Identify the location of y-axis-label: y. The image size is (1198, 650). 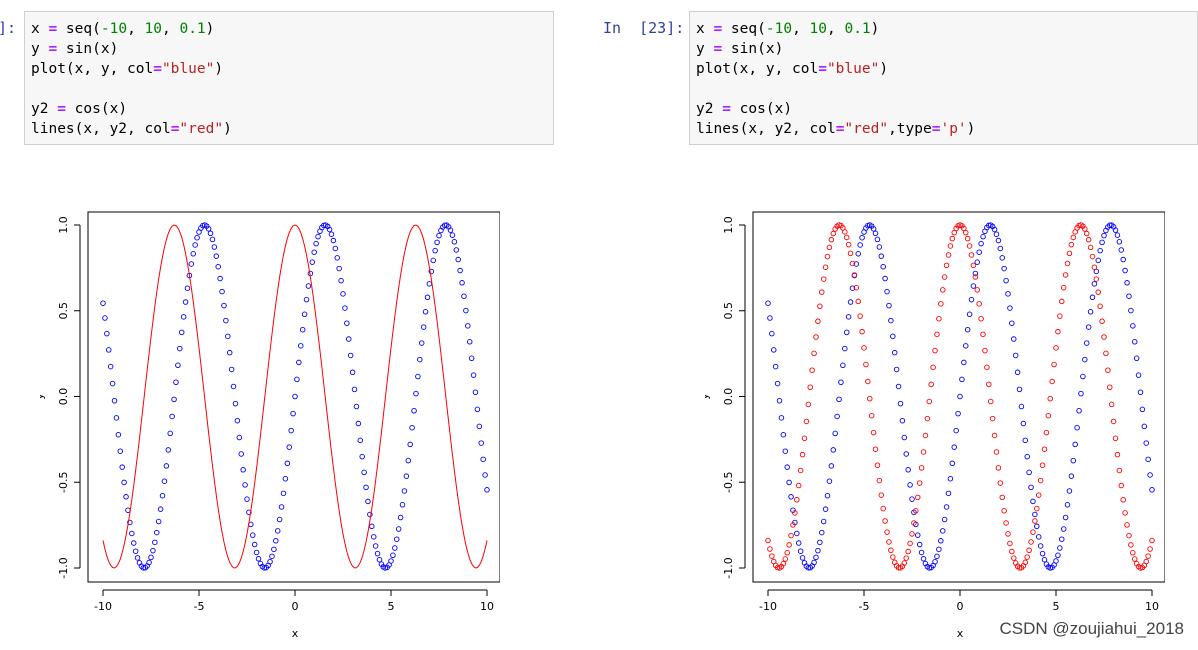
(43, 396).